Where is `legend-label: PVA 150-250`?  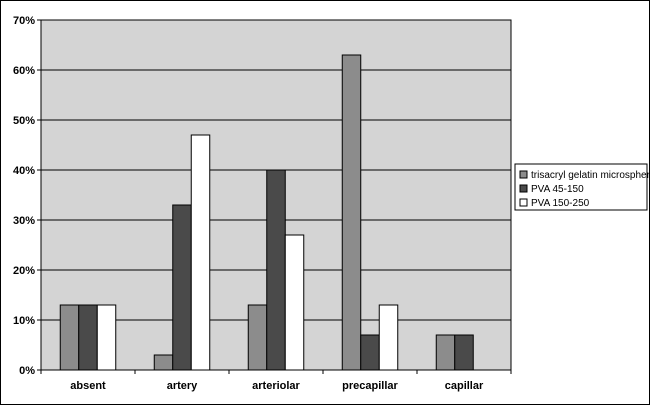
legend-label: PVA 150-250 is located at coordinates (560, 203).